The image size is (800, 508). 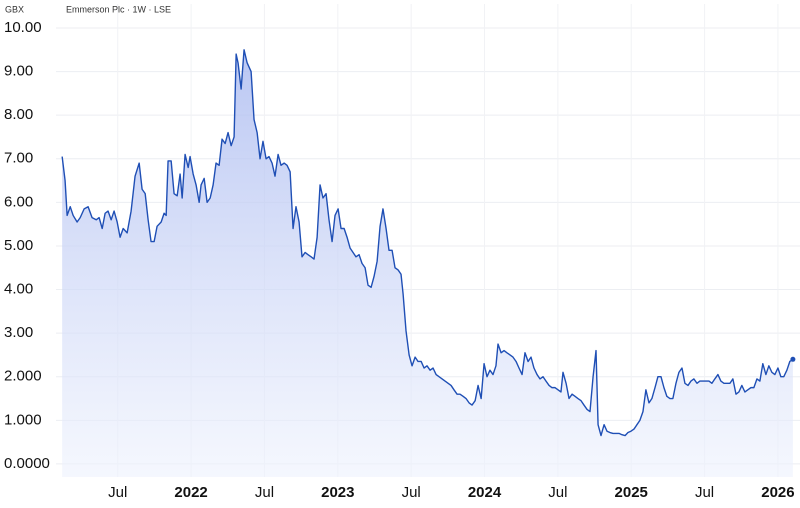 What do you see at coordinates (18, 245) in the screenshot?
I see `y-tick-label: 5.00` at bounding box center [18, 245].